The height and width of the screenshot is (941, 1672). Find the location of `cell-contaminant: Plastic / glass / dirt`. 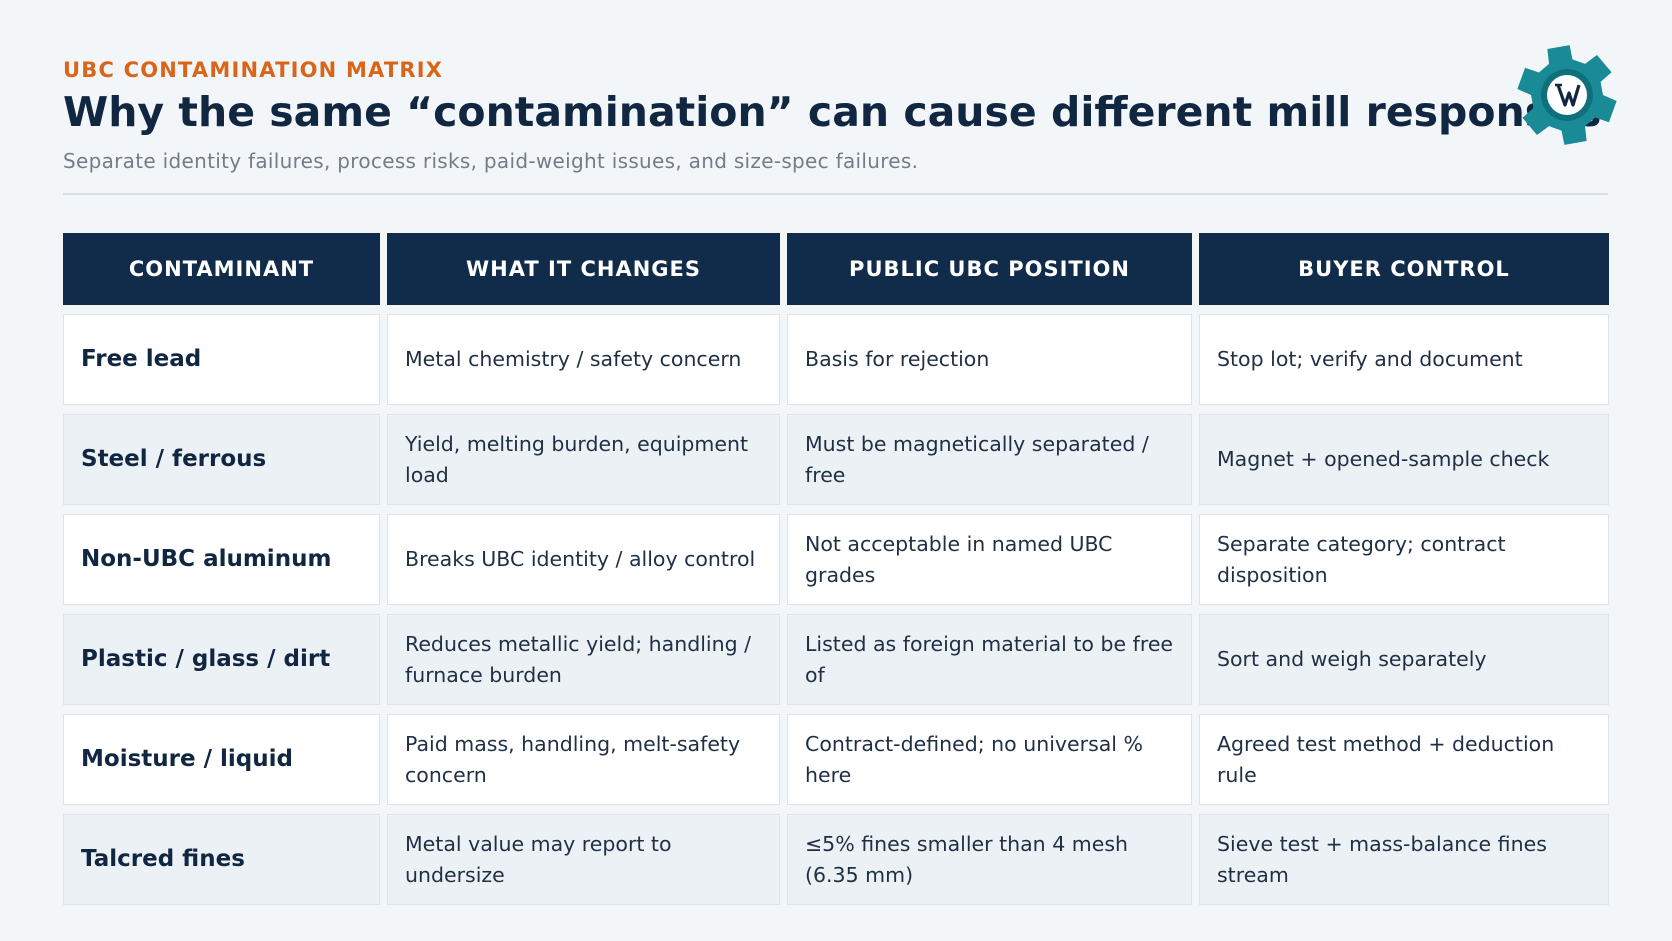

cell-contaminant: Plastic / glass / dirt is located at coordinates (221, 659).